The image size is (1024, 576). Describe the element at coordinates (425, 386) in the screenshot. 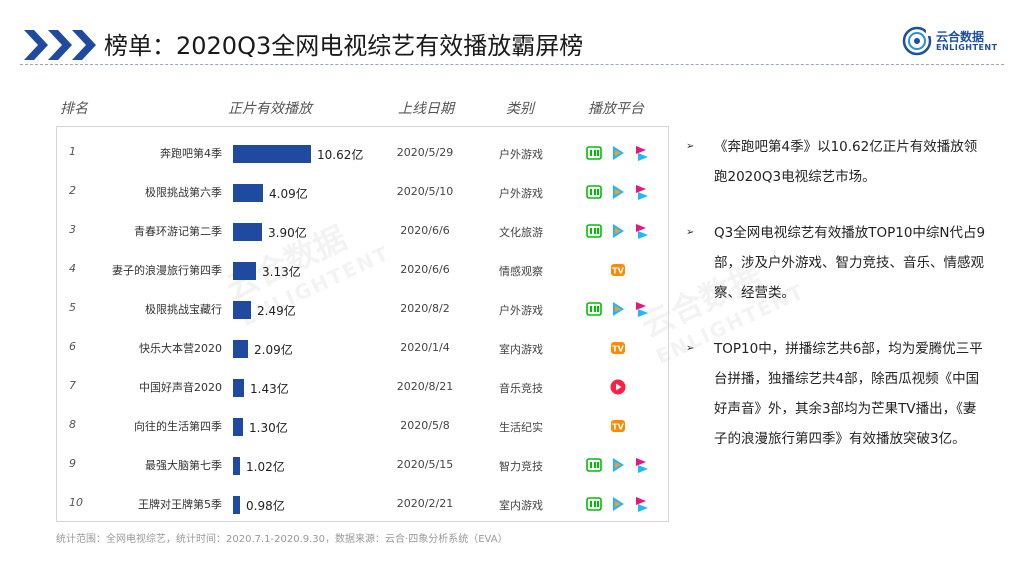

I see `date-cell: 2020/8/21` at that location.